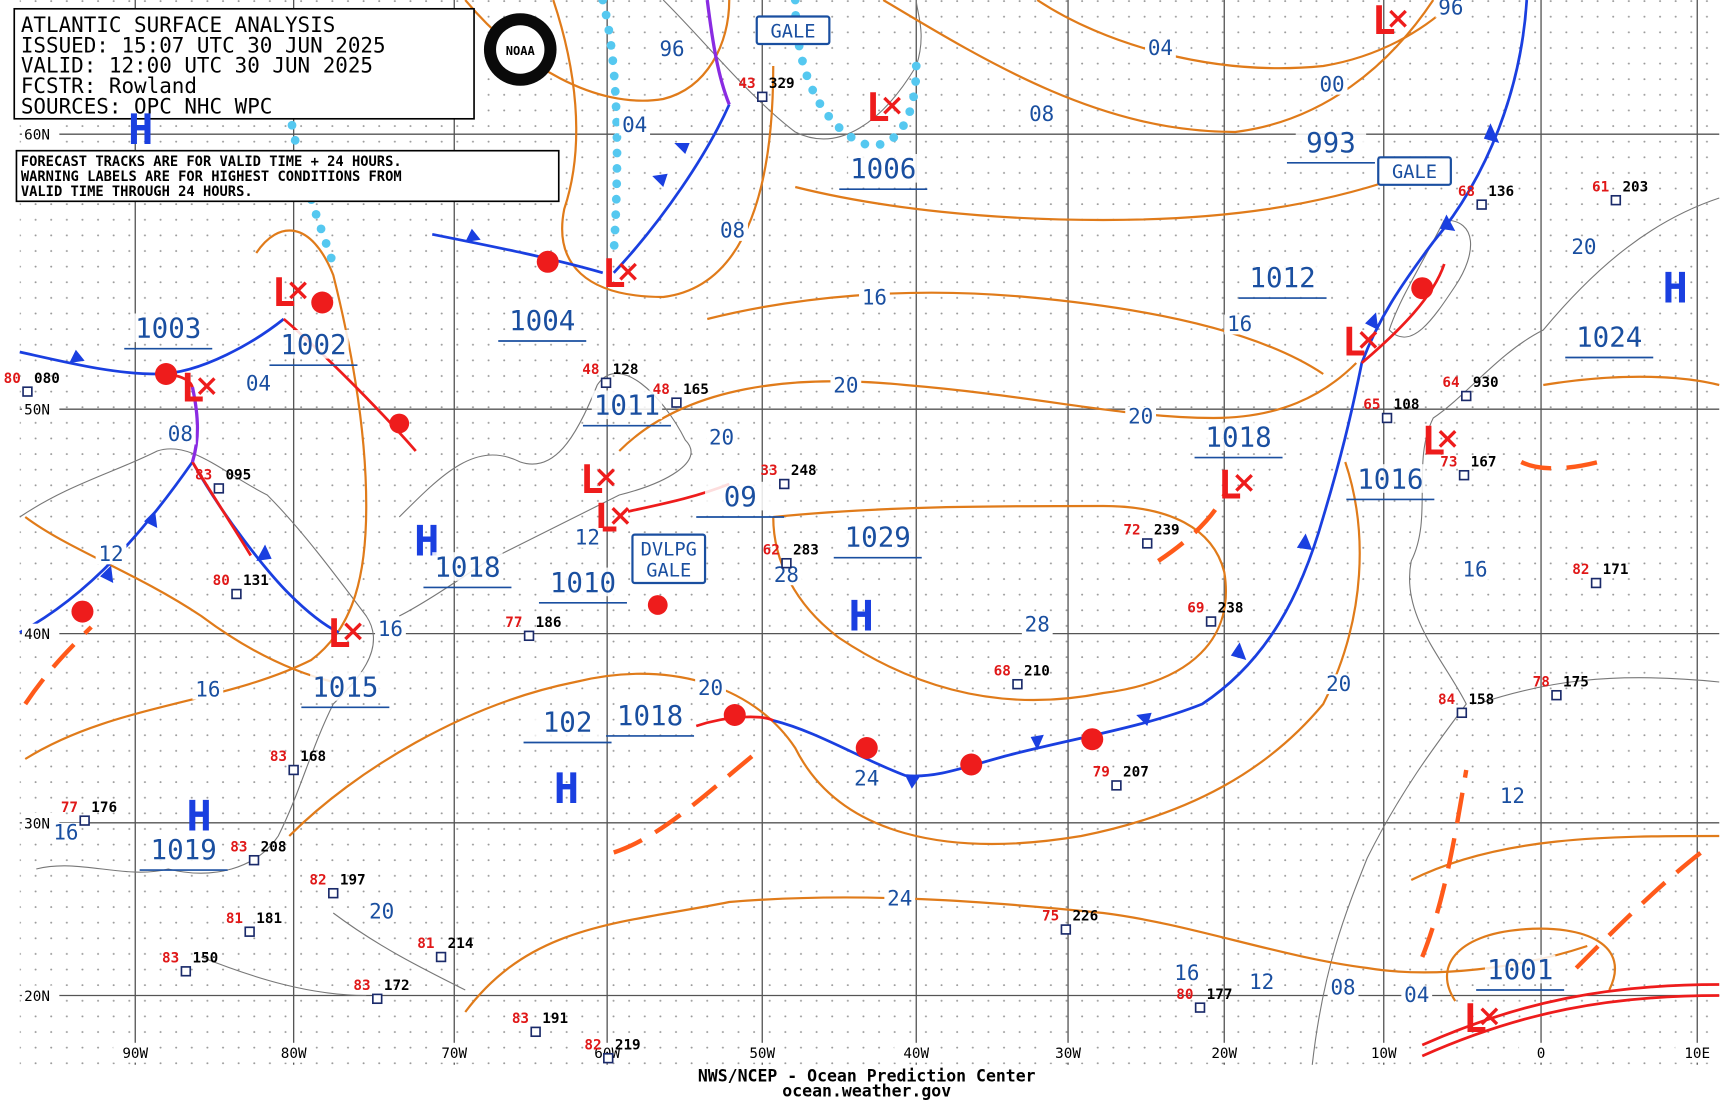 This screenshot has width=1728, height=1100. Describe the element at coordinates (626, 370) in the screenshot. I see `station-pressure: 128` at that location.